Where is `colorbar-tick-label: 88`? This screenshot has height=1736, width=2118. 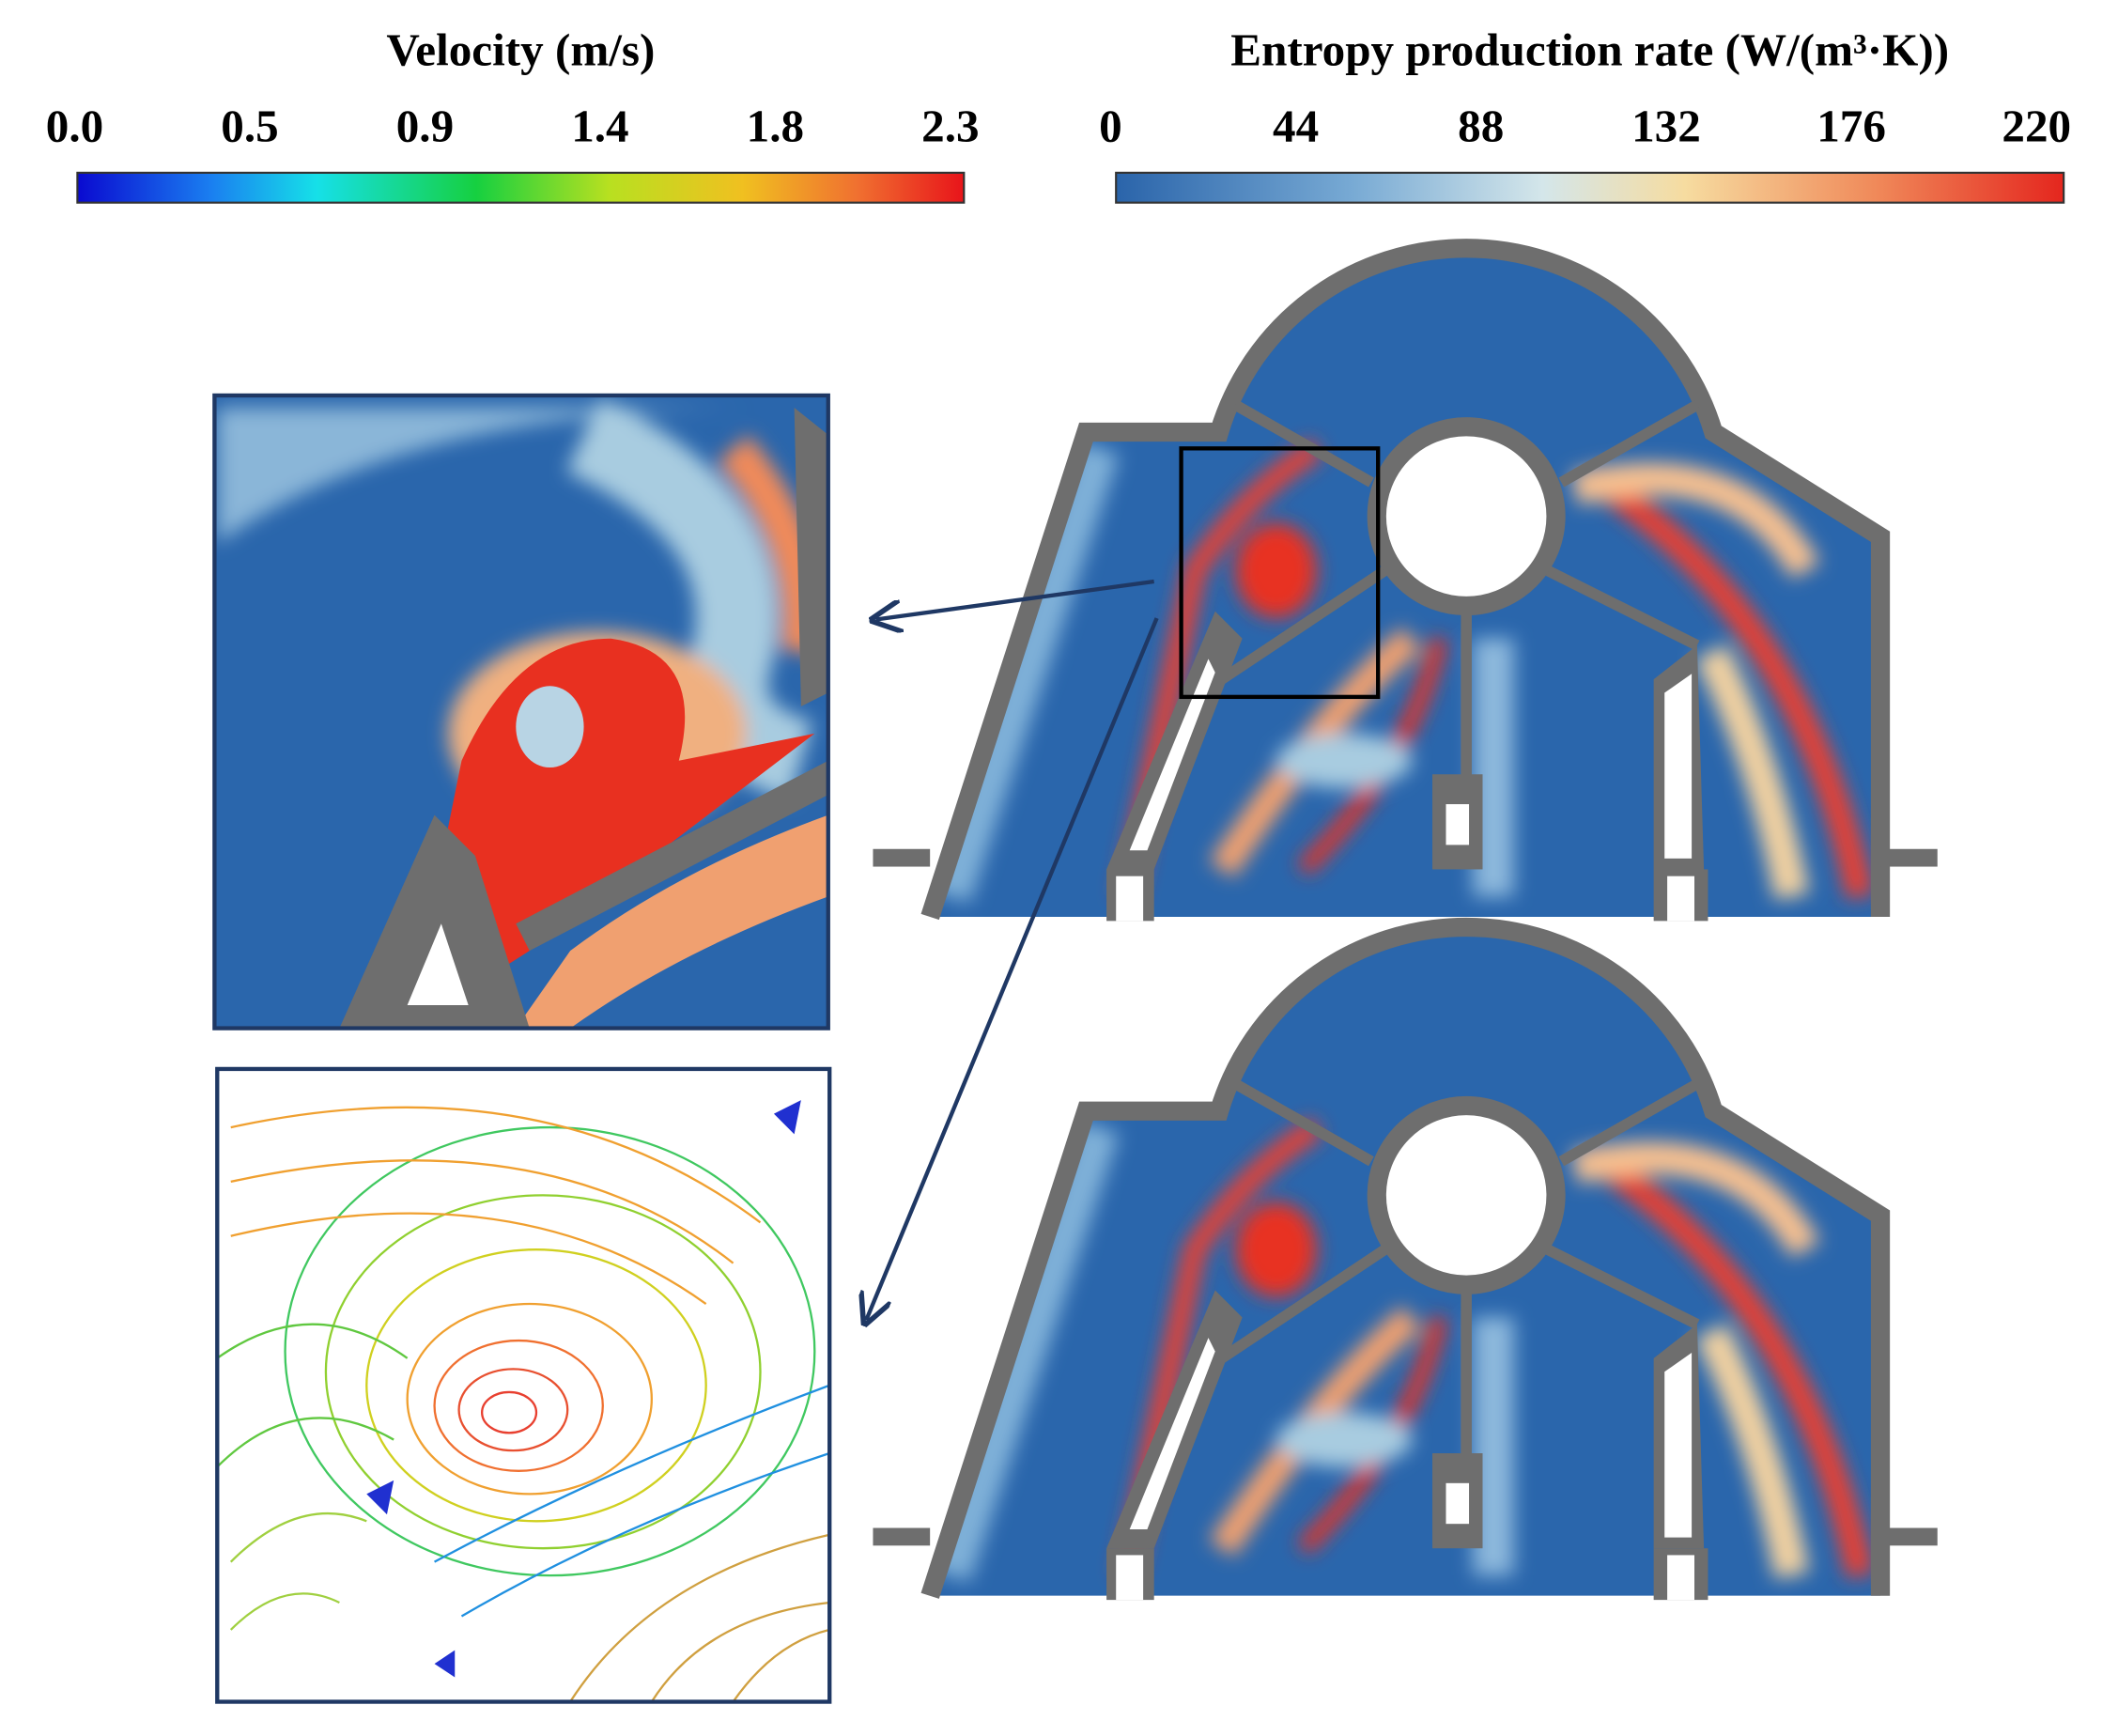
colorbar-tick-label: 88 is located at coordinates (1481, 126).